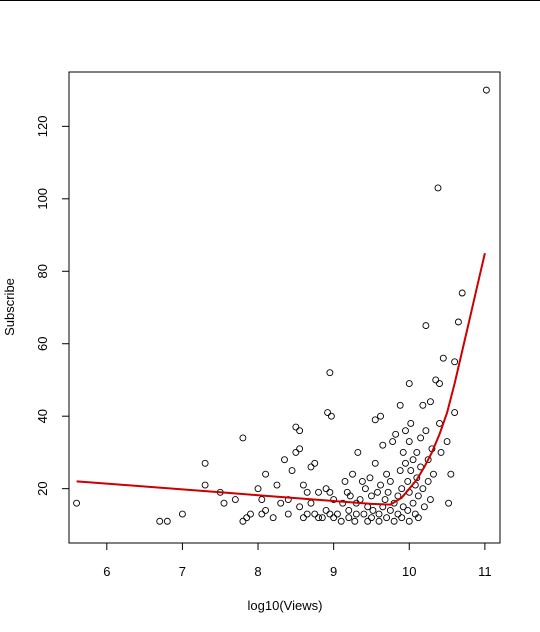  Describe the element at coordinates (42, 416) in the screenshot. I see `y-tick-label: 40` at that location.